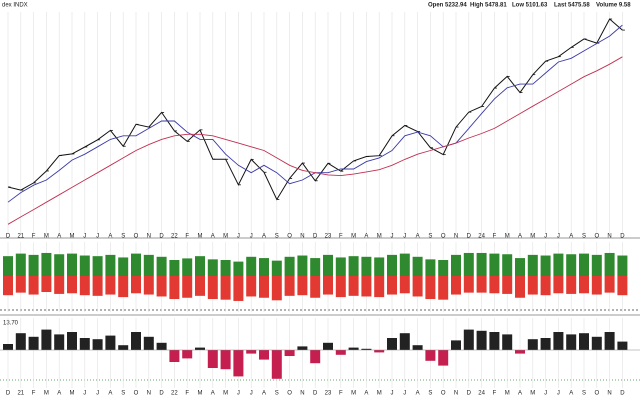 The image size is (640, 400). I want to click on x-tick-label: N, so click(149, 237).